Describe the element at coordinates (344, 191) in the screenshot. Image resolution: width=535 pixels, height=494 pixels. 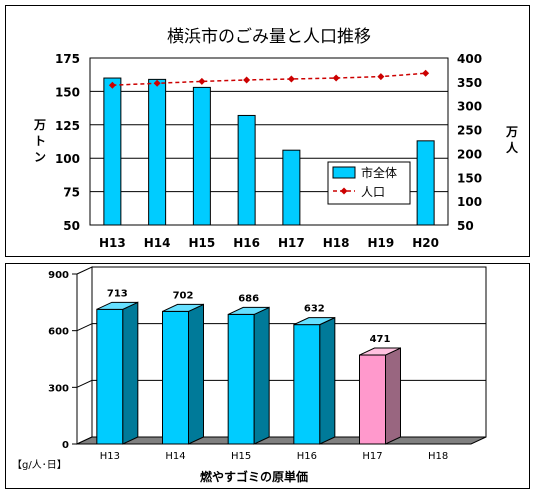
I see `legend-line-marker` at that location.